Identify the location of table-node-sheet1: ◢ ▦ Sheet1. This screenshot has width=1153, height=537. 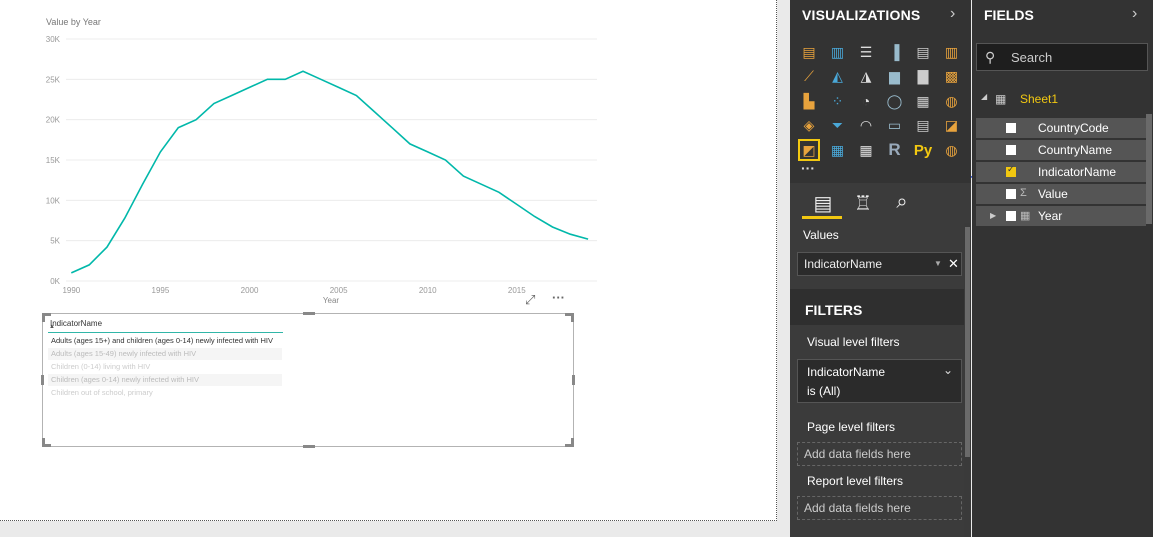
(1062, 99).